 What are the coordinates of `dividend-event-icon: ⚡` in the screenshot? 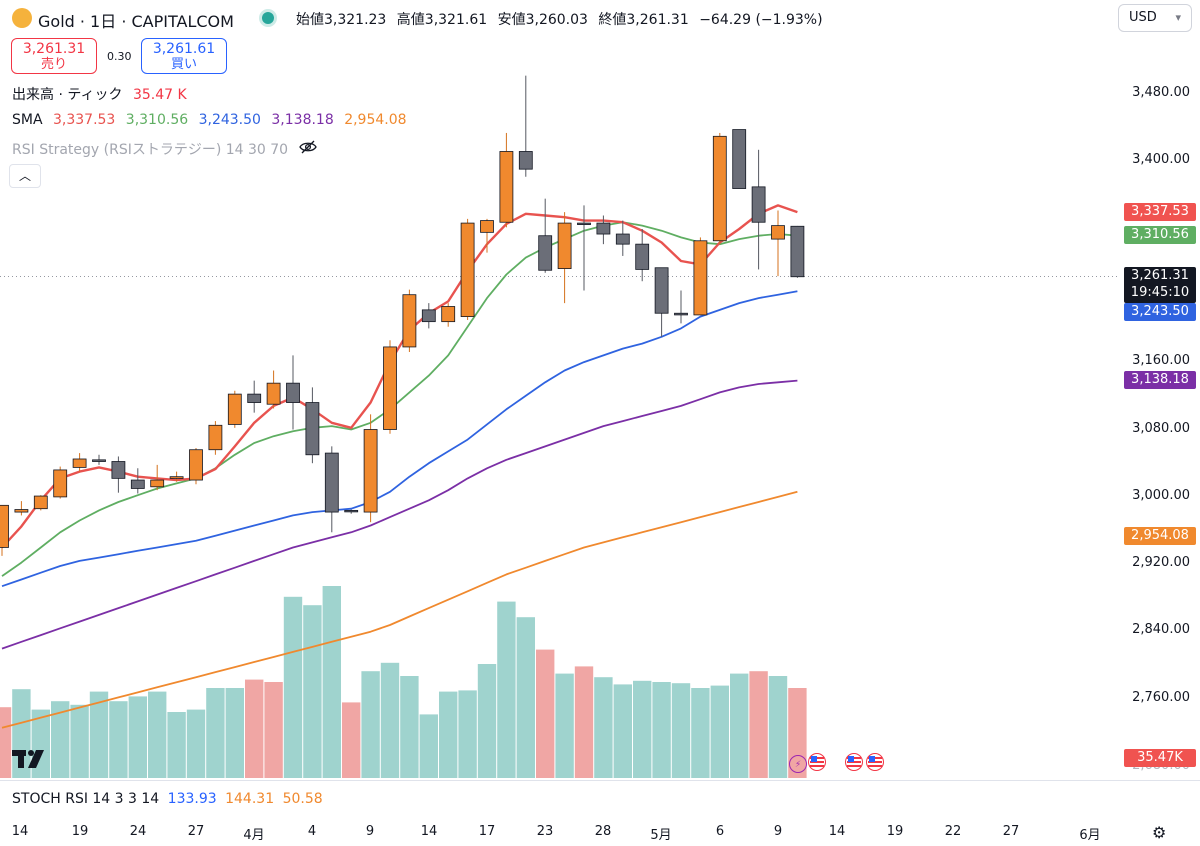 It's located at (798, 764).